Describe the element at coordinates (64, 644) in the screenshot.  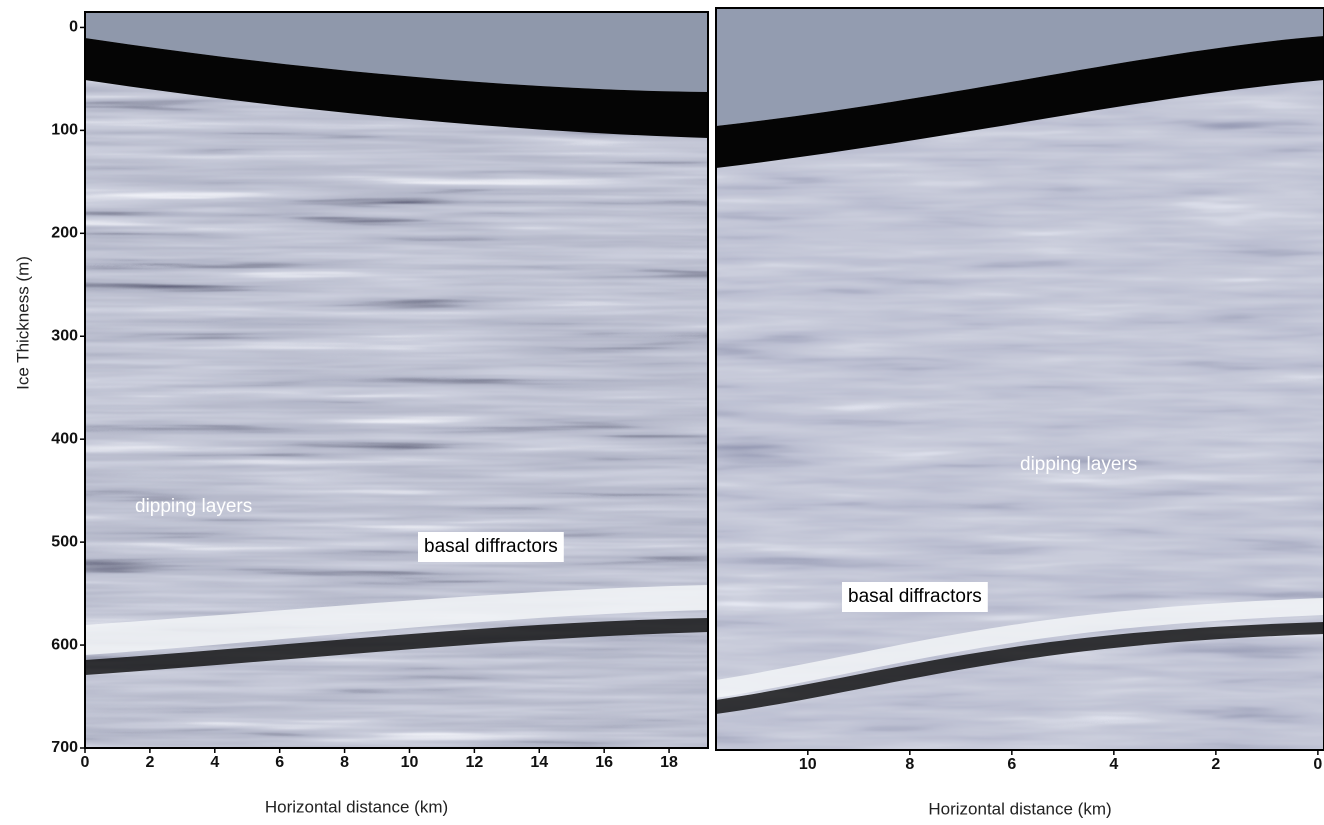
I see `y-tick-label: 600` at that location.